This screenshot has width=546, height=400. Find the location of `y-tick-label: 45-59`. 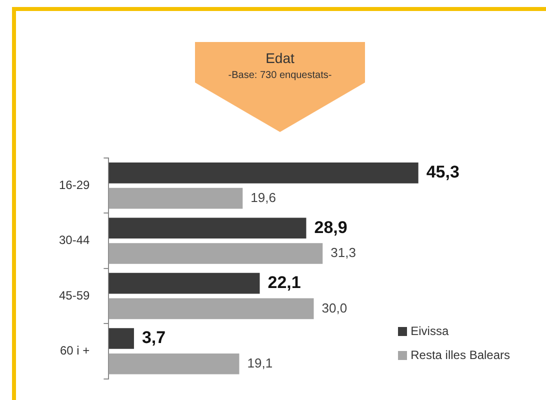

y-tick-label: 45-59 is located at coordinates (74, 295).